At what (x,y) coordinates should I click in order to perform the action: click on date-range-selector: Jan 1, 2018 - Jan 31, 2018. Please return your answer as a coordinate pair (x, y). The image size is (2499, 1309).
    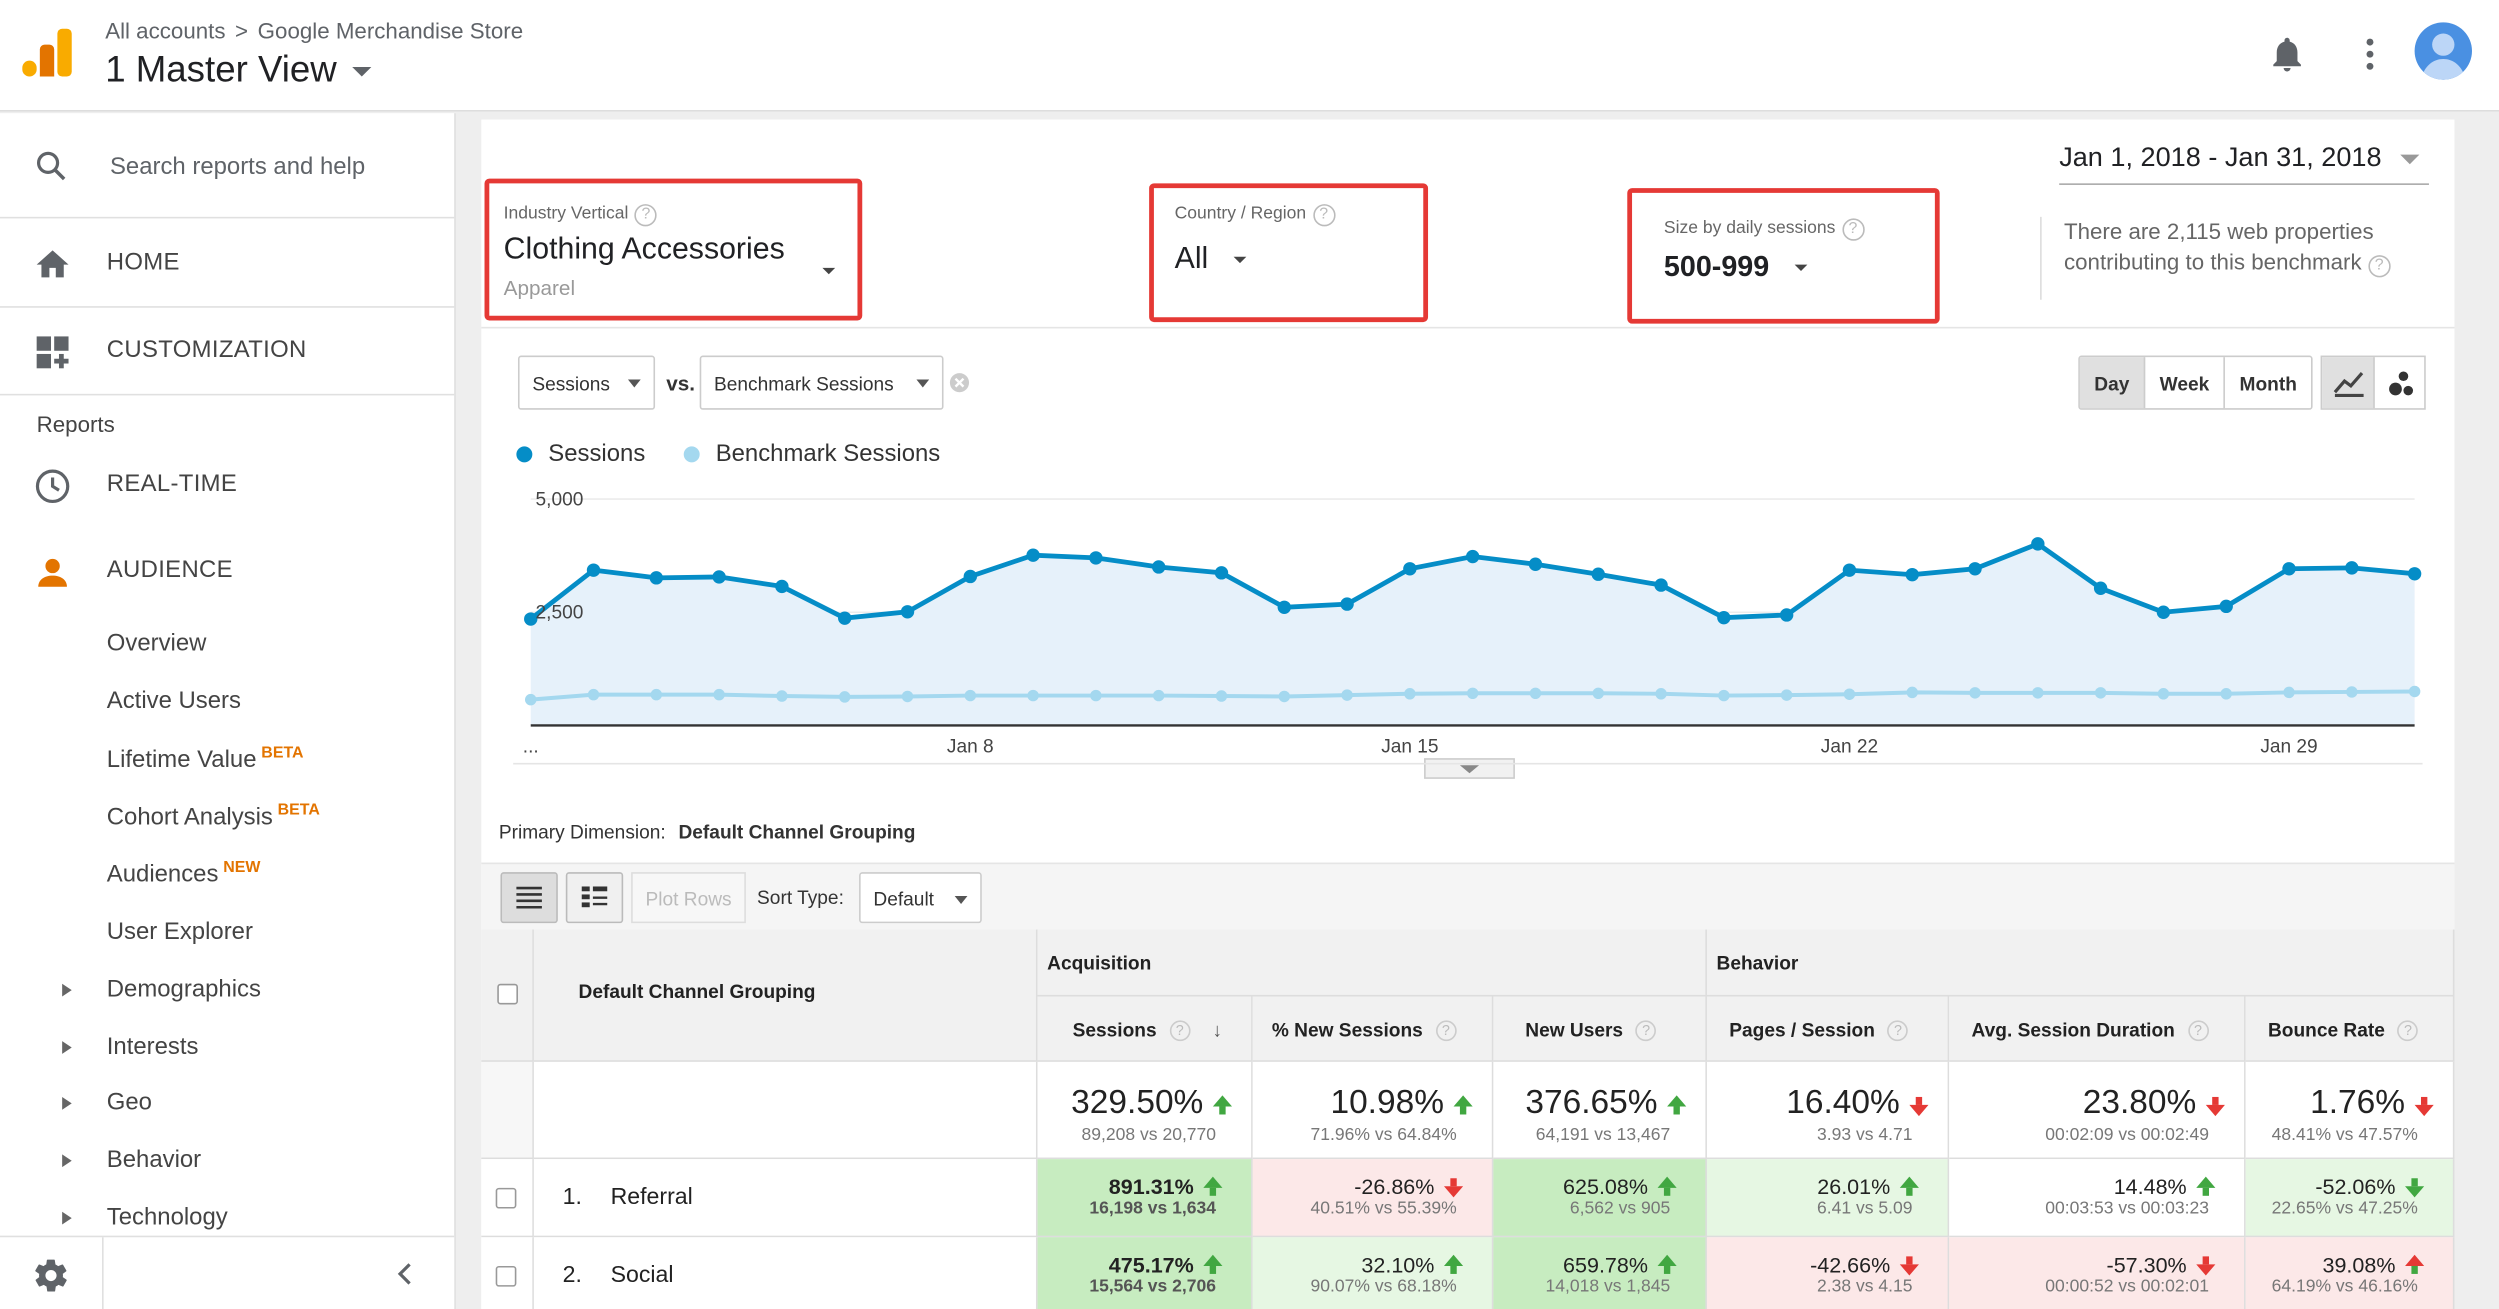
    Looking at the image, I should click on (2239, 158).